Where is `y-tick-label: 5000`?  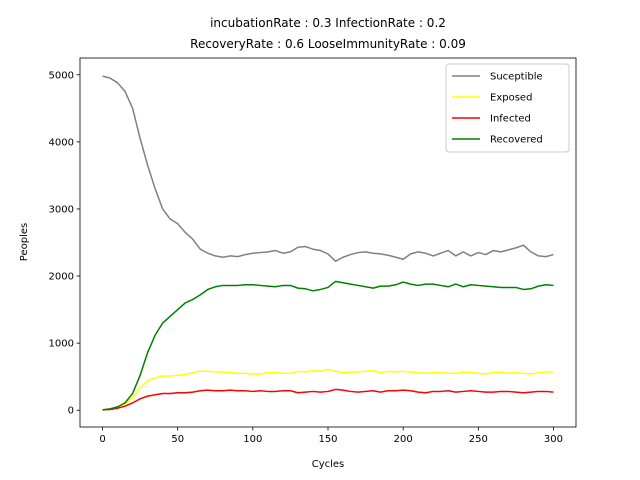 y-tick-label: 5000 is located at coordinates (61, 75).